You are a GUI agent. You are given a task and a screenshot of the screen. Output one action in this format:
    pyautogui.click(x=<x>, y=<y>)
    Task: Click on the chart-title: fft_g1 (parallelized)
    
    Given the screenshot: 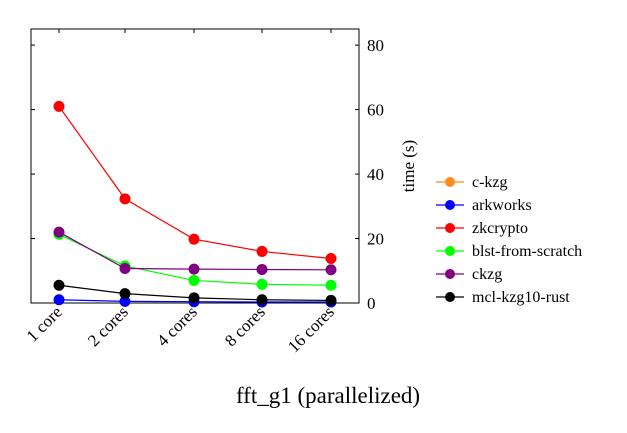 What is the action you would take?
    pyautogui.click(x=328, y=395)
    